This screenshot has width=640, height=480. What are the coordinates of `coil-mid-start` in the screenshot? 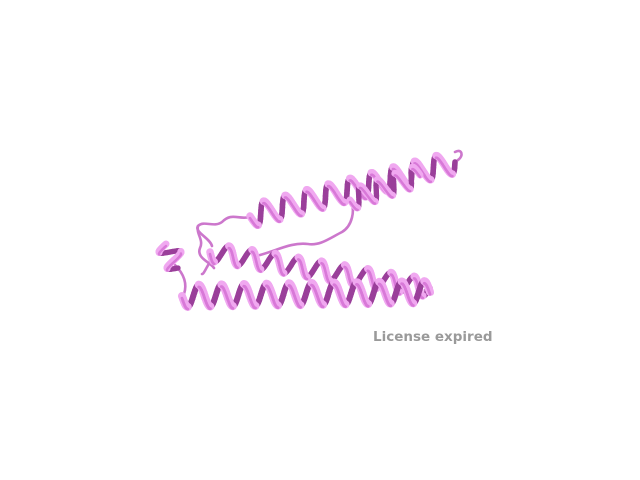 It's located at (206, 268).